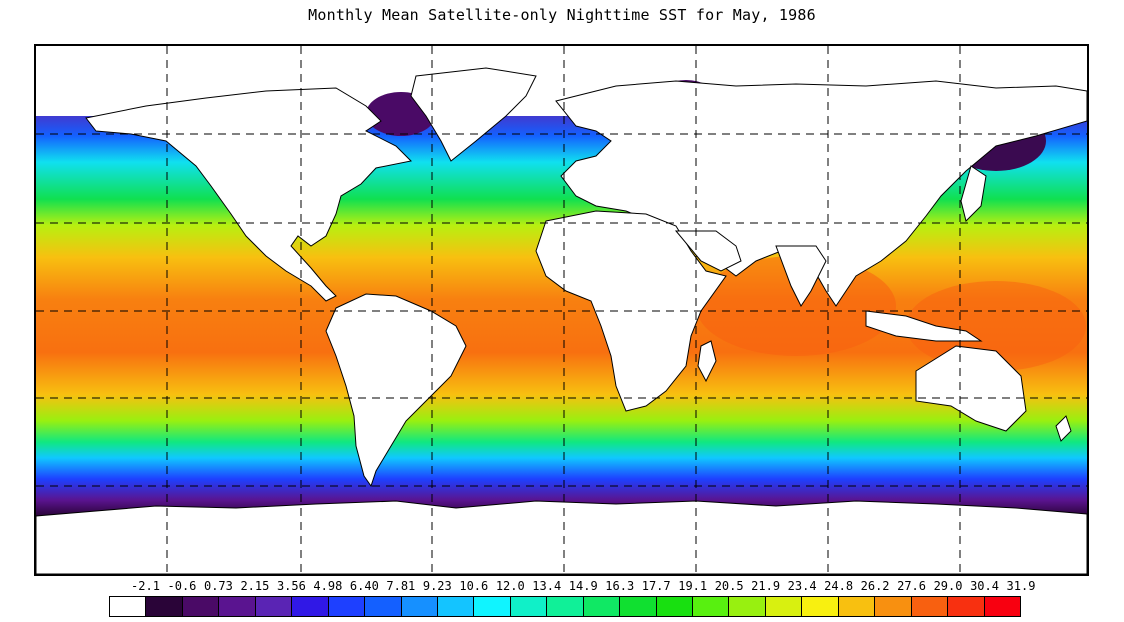 The image size is (1124, 622). What do you see at coordinates (547, 586) in the screenshot?
I see `colorbar-tick-label: 13.4` at bounding box center [547, 586].